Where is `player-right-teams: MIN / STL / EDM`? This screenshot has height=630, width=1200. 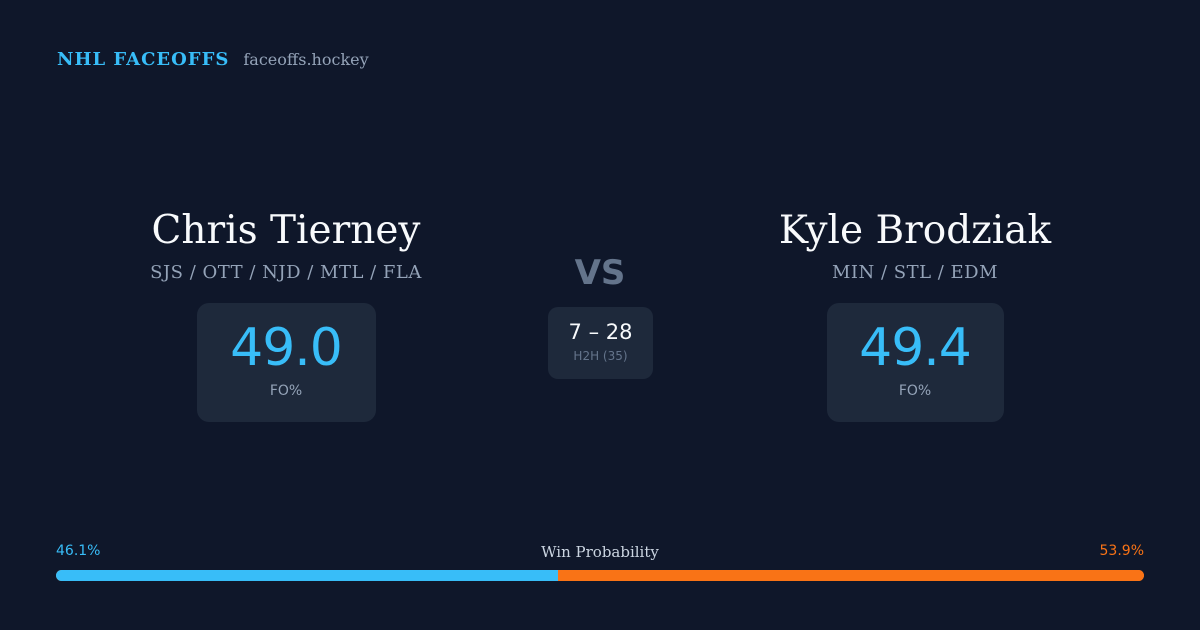
player-right-teams: MIN / STL / EDM is located at coordinates (915, 272).